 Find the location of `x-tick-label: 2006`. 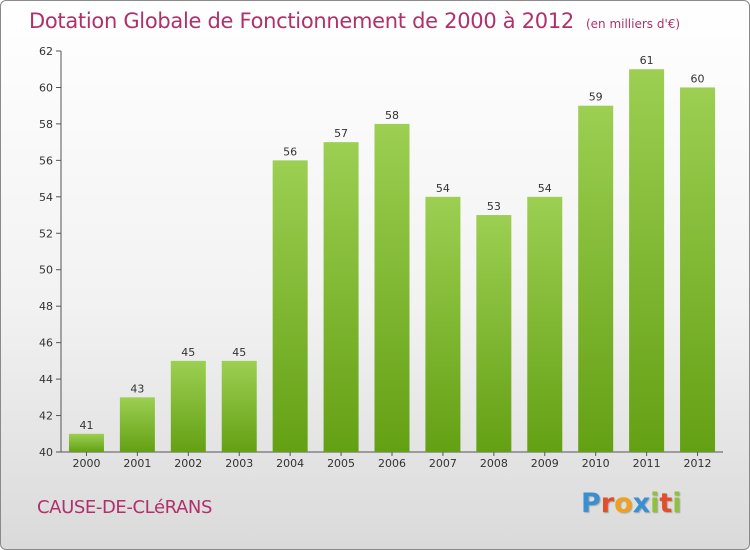

x-tick-label: 2006 is located at coordinates (392, 463).